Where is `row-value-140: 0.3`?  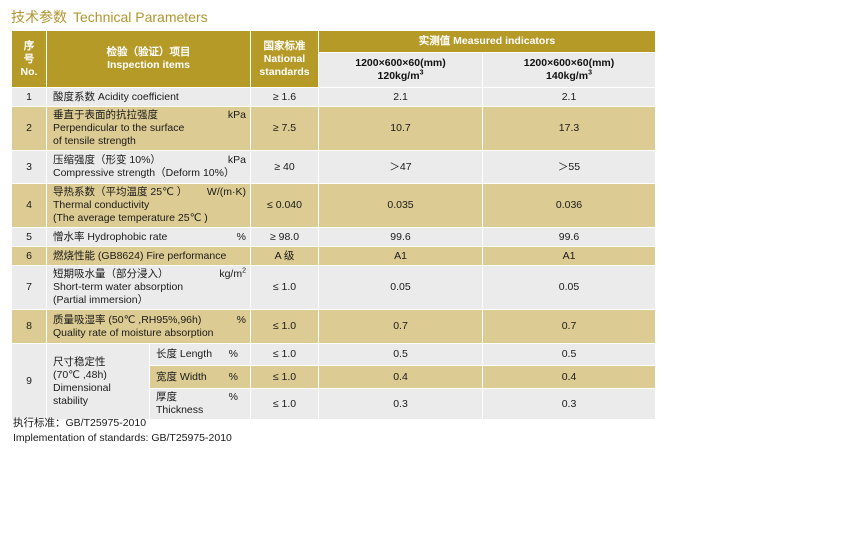 row-value-140: 0.3 is located at coordinates (569, 404).